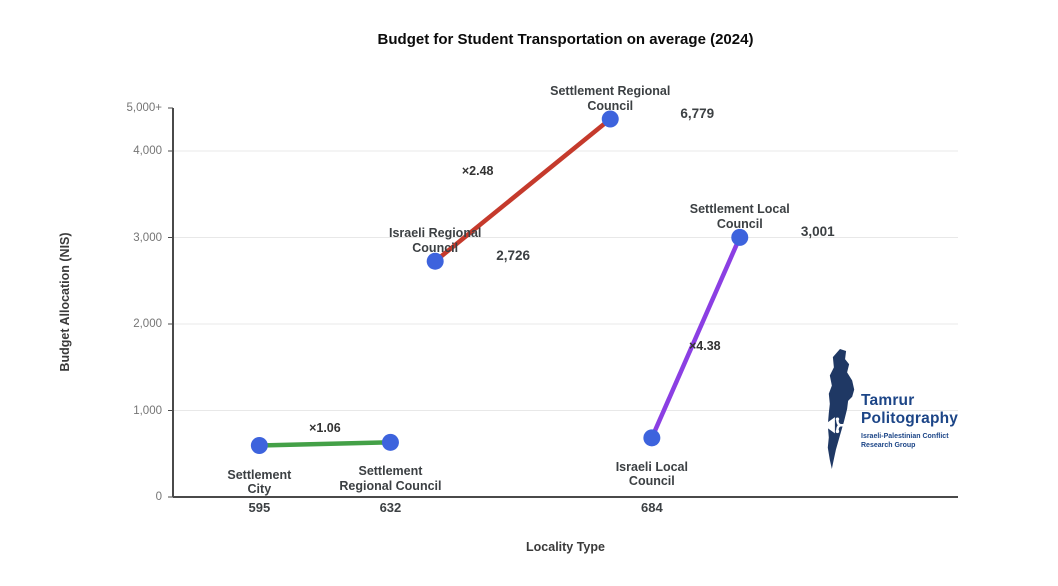  Describe the element at coordinates (844, 425) in the screenshot. I see `trident-icon` at that location.